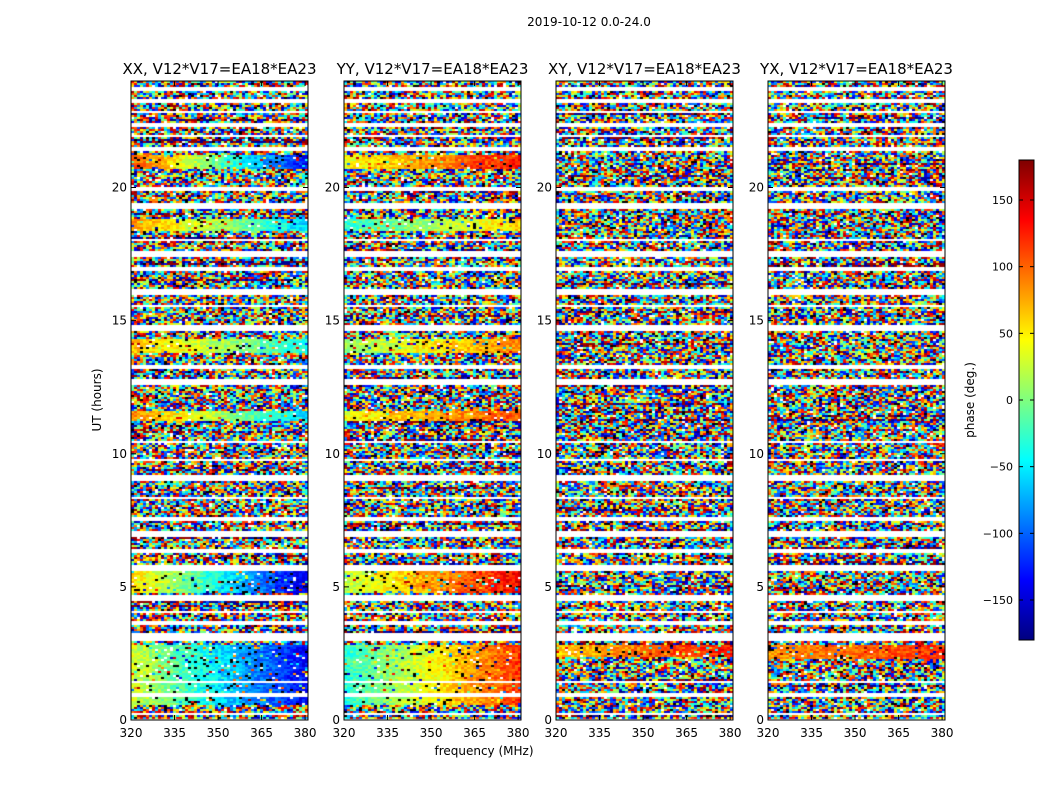 Image resolution: width=1050 pixels, height=800 pixels. I want to click on colorbar-tick-label: 0, so click(1009, 400).